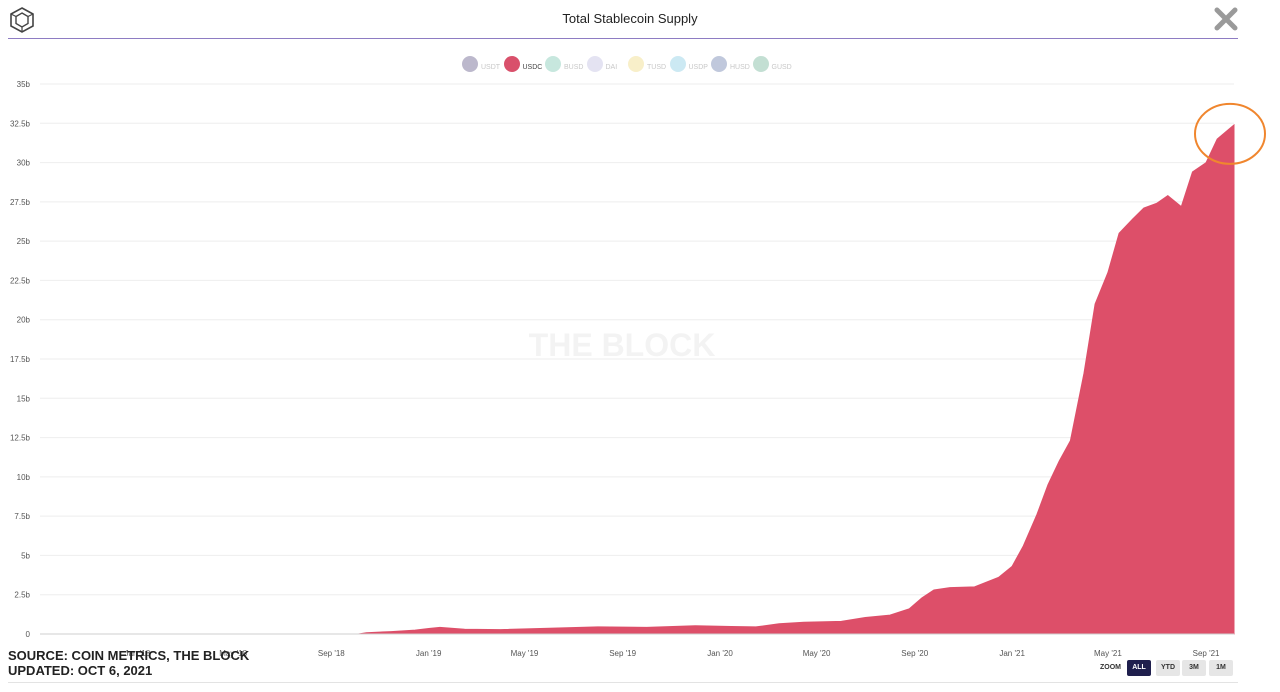 The image size is (1280, 692). What do you see at coordinates (1194, 668) in the screenshot?
I see `zoom-button-3m: 3M` at bounding box center [1194, 668].